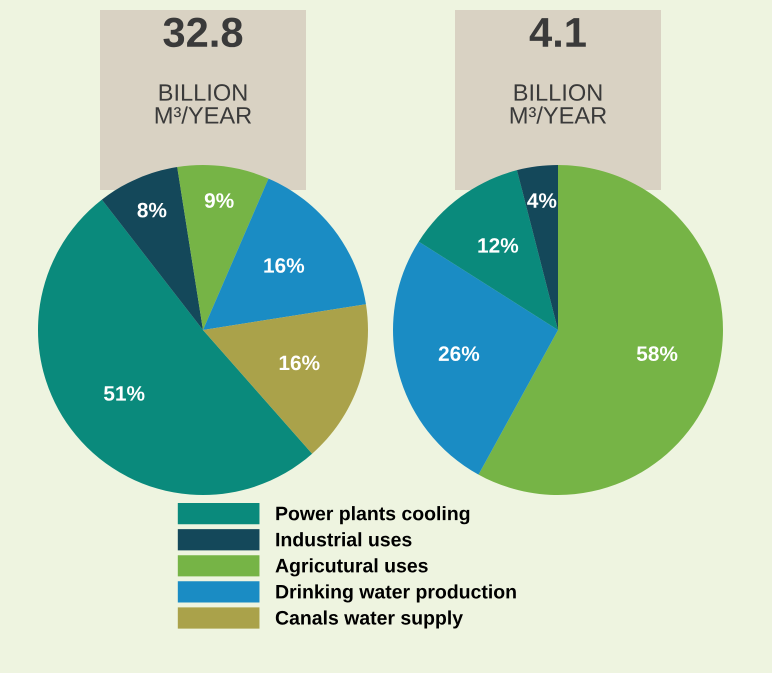 This screenshot has width=772, height=673. Describe the element at coordinates (369, 619) in the screenshot. I see `legend-label: Canals water supply` at that location.